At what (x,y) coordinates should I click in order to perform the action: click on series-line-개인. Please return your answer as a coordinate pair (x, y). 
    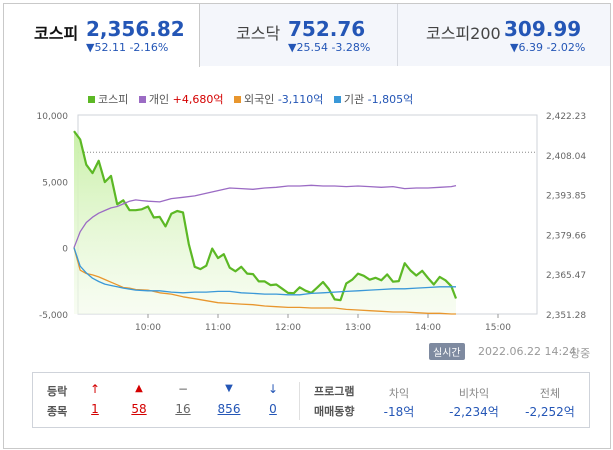
    Looking at the image, I should click on (265, 216).